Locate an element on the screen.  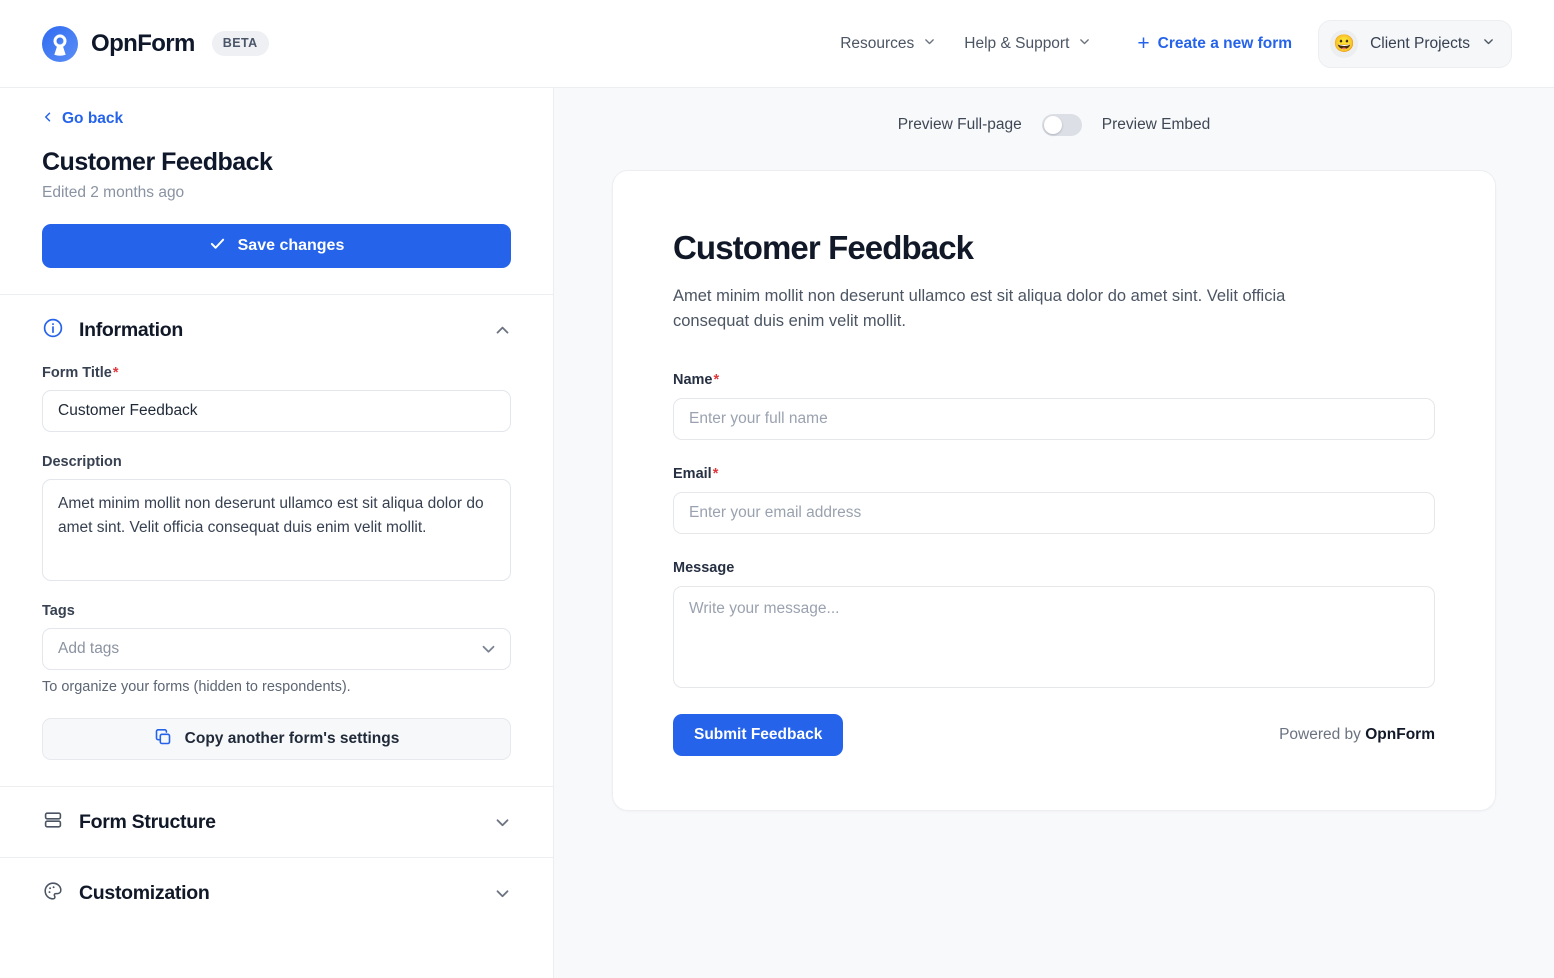
copy-form-settings-button: Copy another form's settings is located at coordinates (276, 739).